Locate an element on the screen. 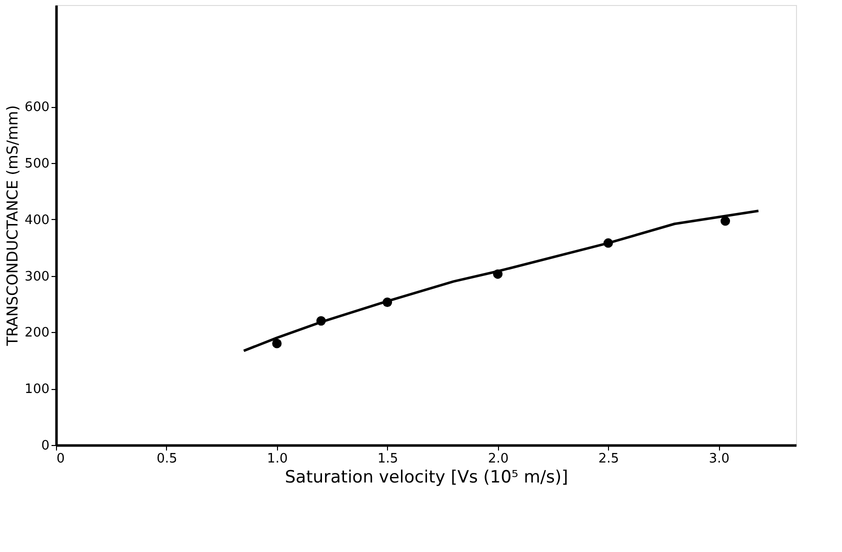  y-axis-title: TRANSCONDUCTANCE (mS/mm) is located at coordinates (13, 226).